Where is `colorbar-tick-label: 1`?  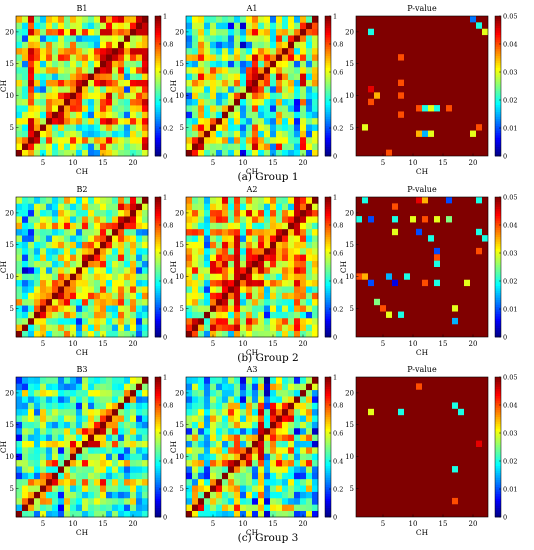
colorbar-tick-label: 1 is located at coordinates (165, 377).